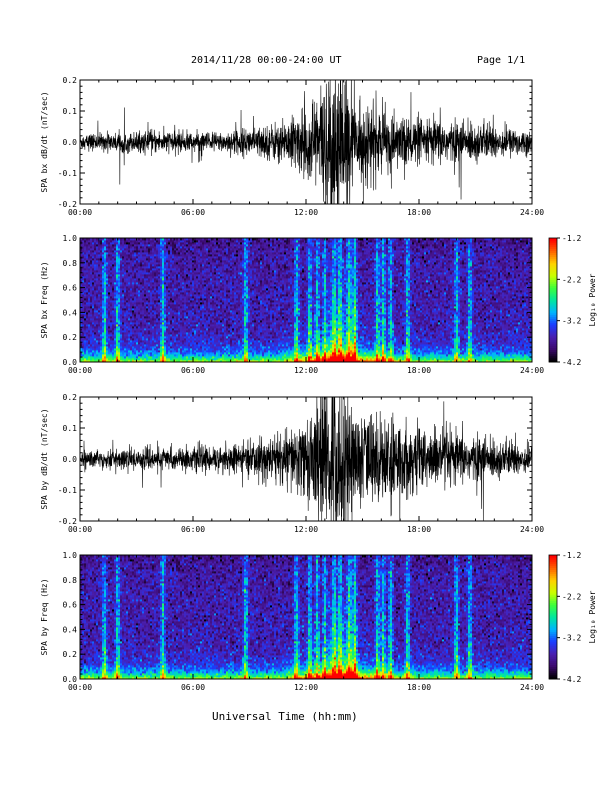 Image resolution: width=612 pixels, height=792 pixels. I want to click on panel-4-colorbar: -1.2 -2.2 -3.2 -4.2 Log₁₀ Power, so click(573, 617).